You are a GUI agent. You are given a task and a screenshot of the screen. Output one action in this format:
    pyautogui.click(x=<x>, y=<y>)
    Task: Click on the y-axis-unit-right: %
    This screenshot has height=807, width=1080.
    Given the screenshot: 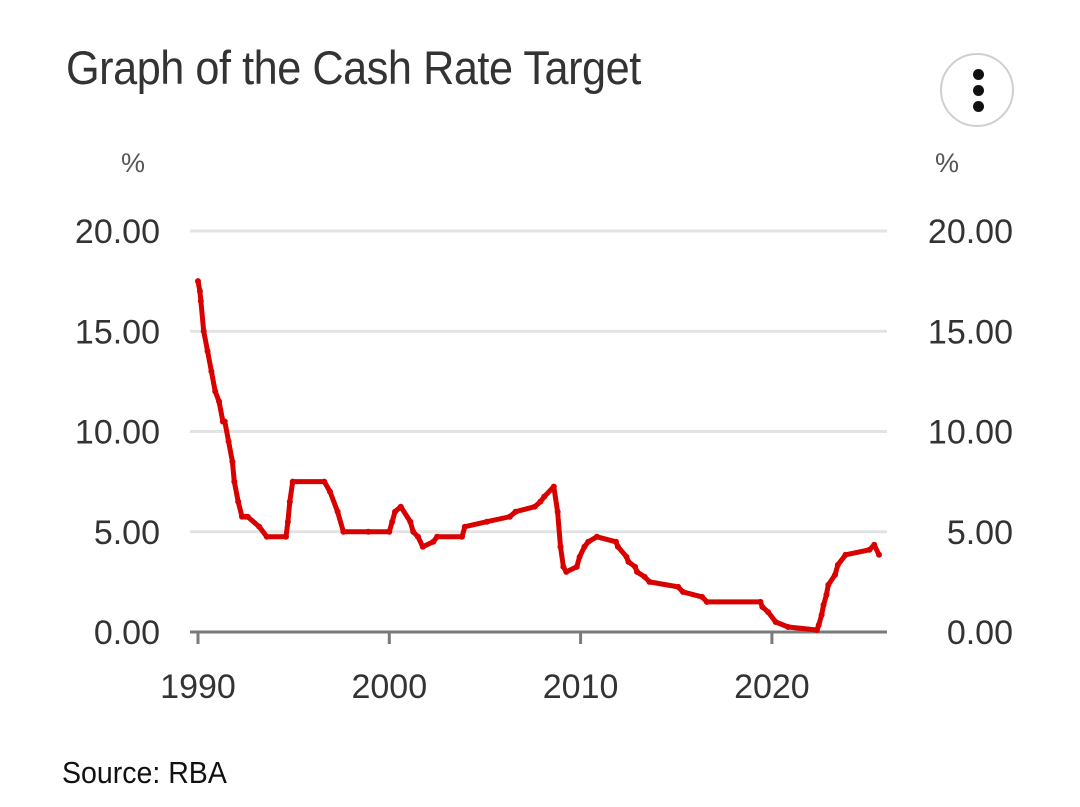 What is the action you would take?
    pyautogui.click(x=947, y=163)
    